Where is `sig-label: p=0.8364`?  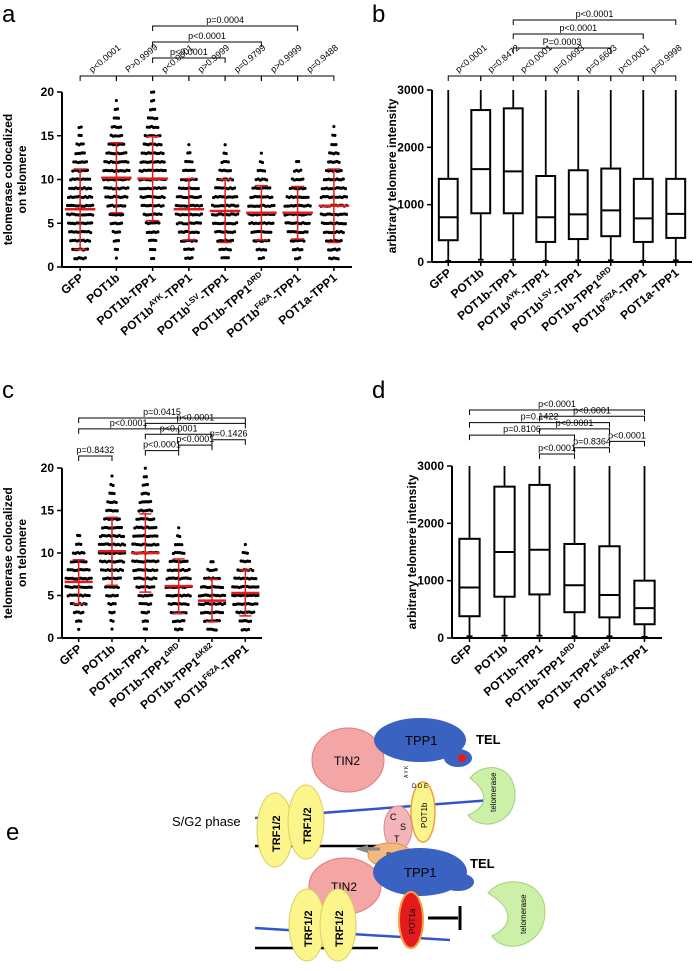
sig-label: p=0.8364 is located at coordinates (592, 442).